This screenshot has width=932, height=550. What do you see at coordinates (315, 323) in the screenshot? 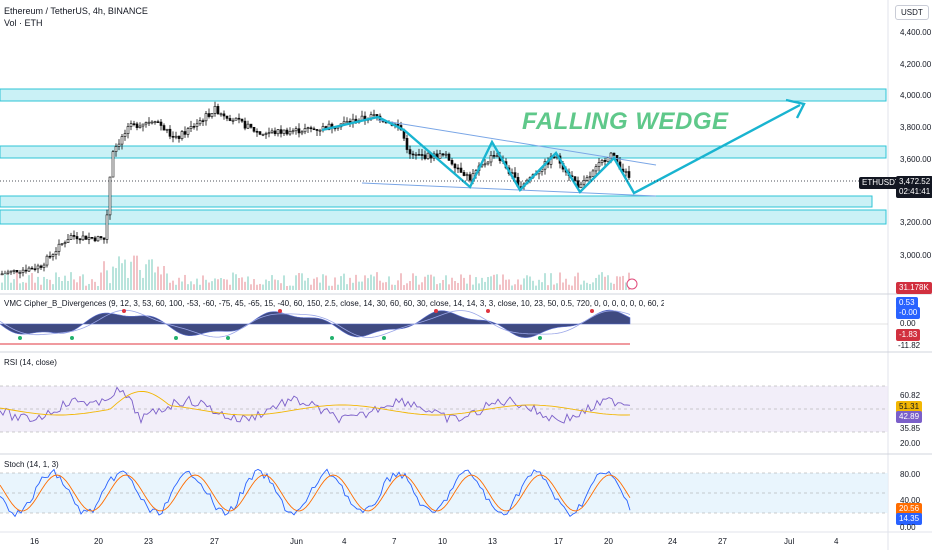
I see `vmc-wave-area` at bounding box center [315, 323].